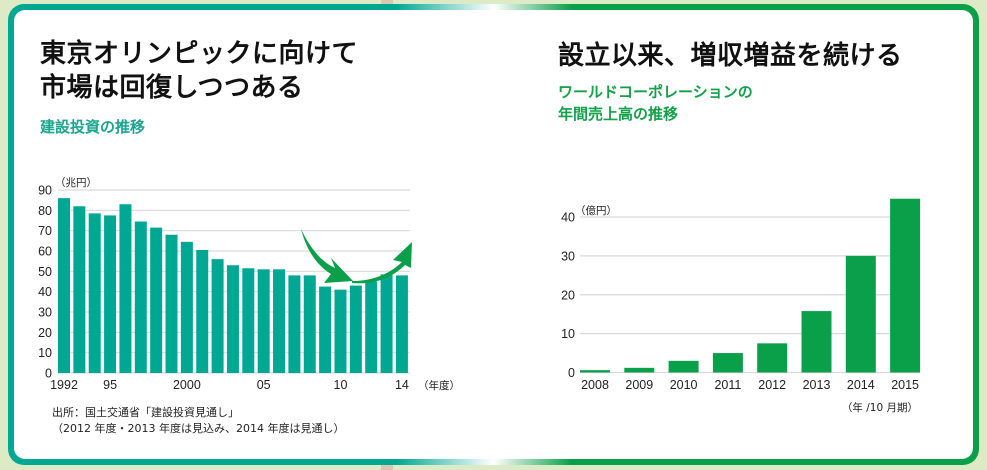 This screenshot has height=470, width=987. I want to click on bar-2001, so click(202, 311).